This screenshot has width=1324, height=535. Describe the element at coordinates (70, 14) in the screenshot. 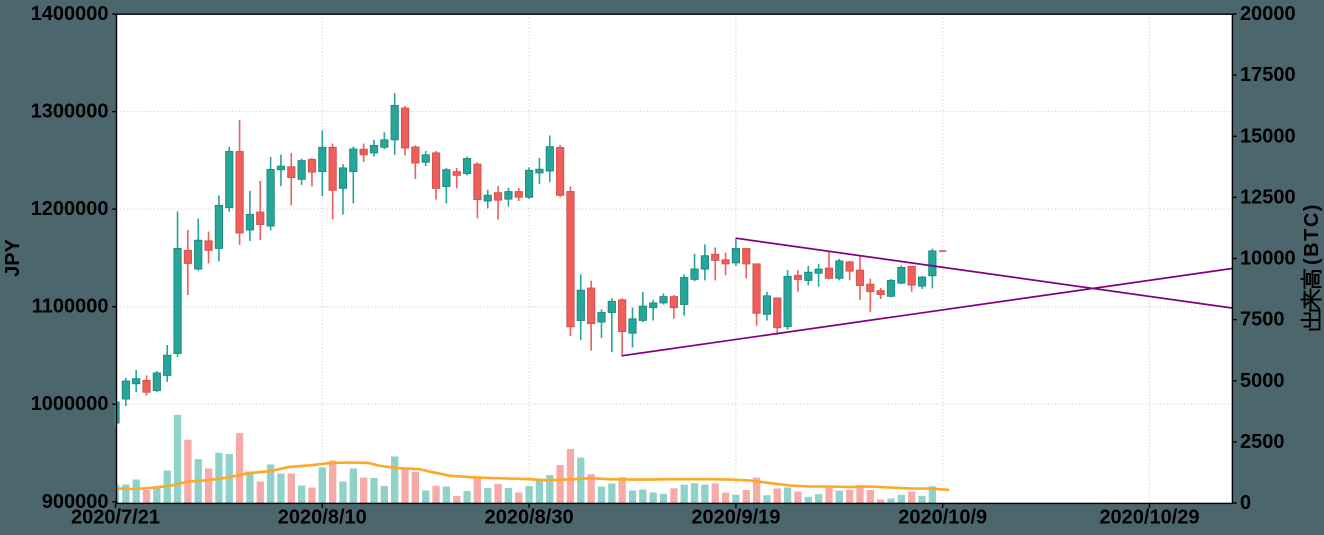

I see `svg-text: 1400000` at that location.